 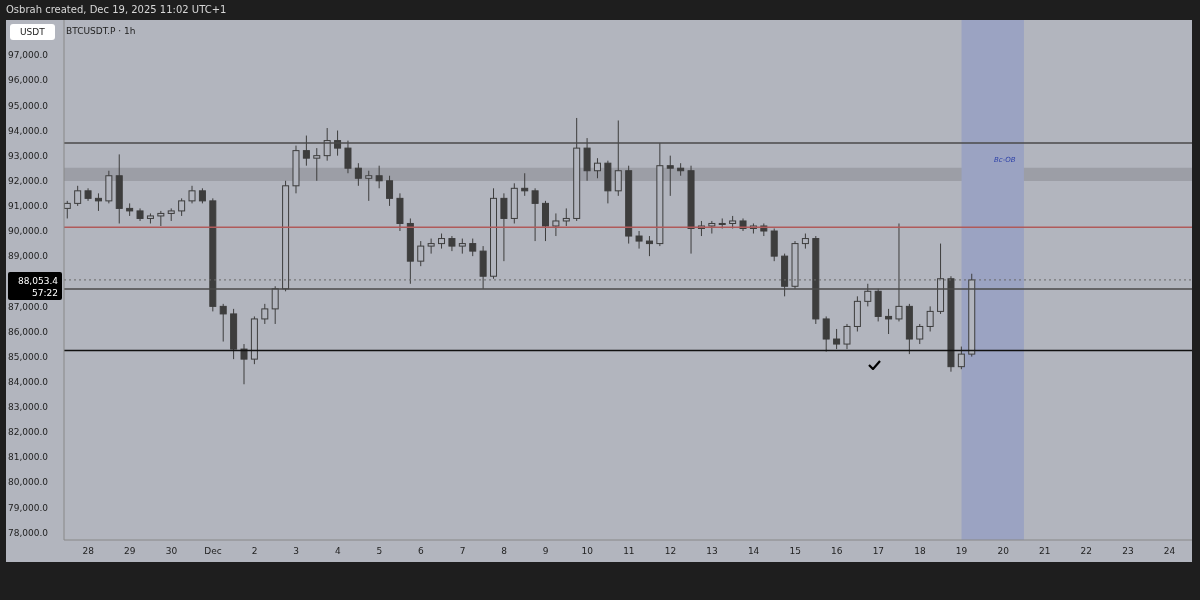 What do you see at coordinates (28, 381) in the screenshot?
I see `y-tick-label: 84,000.0` at bounding box center [28, 381].